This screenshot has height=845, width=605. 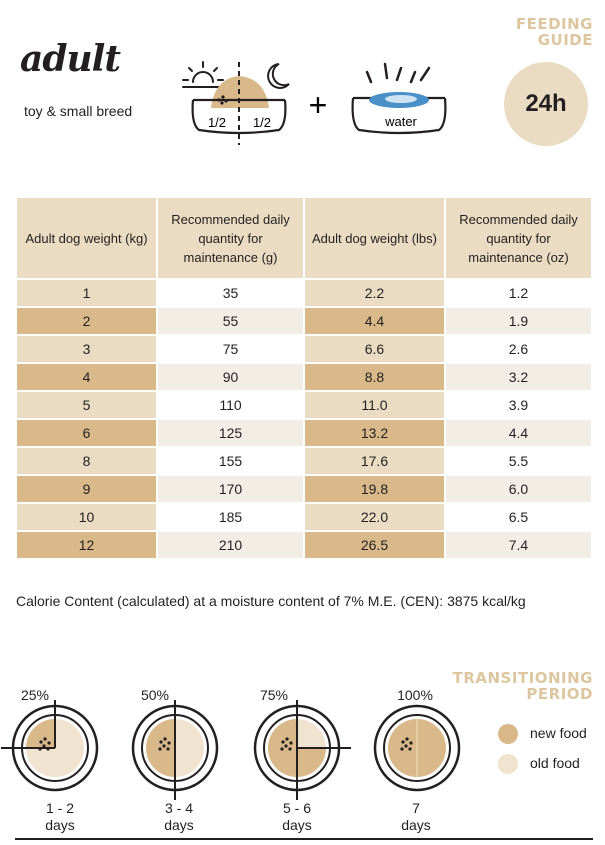 I want to click on quantity-oz-cell: 7.4, so click(x=518, y=545).